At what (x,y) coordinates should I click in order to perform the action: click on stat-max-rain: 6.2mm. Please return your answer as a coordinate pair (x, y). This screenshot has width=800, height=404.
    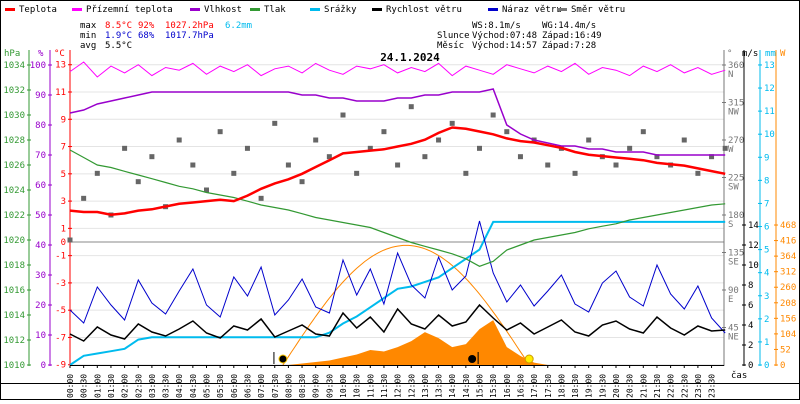
    Looking at the image, I should click on (238, 26).